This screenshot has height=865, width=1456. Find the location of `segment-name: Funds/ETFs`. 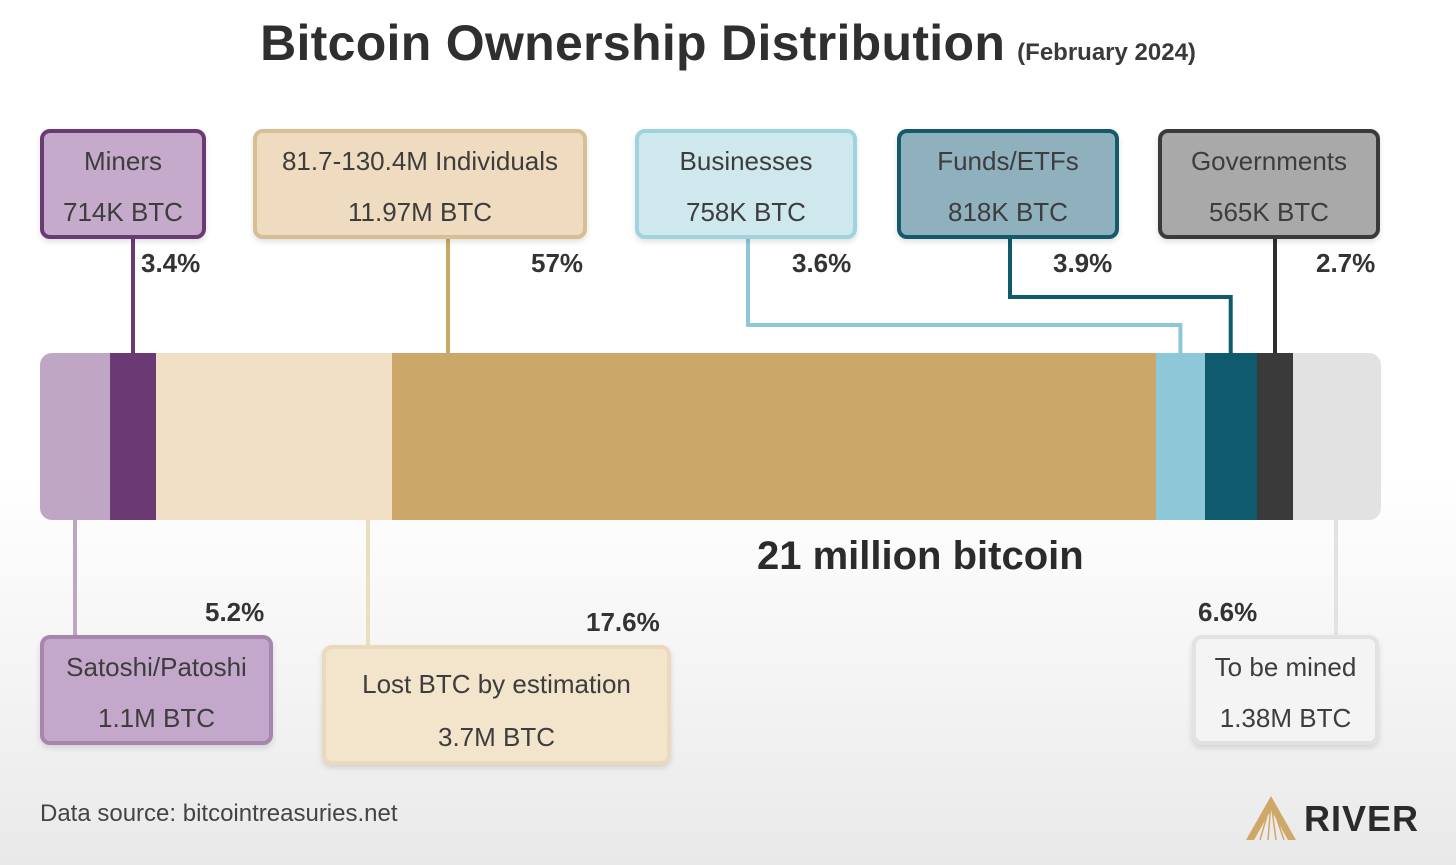

segment-name: Funds/ETFs is located at coordinates (1008, 161).